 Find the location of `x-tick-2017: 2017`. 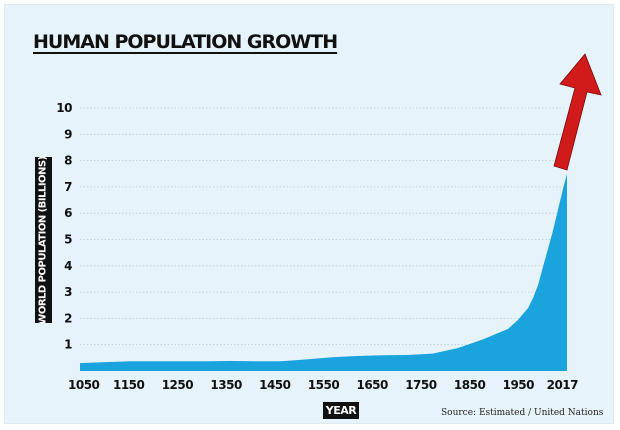

x-tick-2017: 2017 is located at coordinates (563, 385).